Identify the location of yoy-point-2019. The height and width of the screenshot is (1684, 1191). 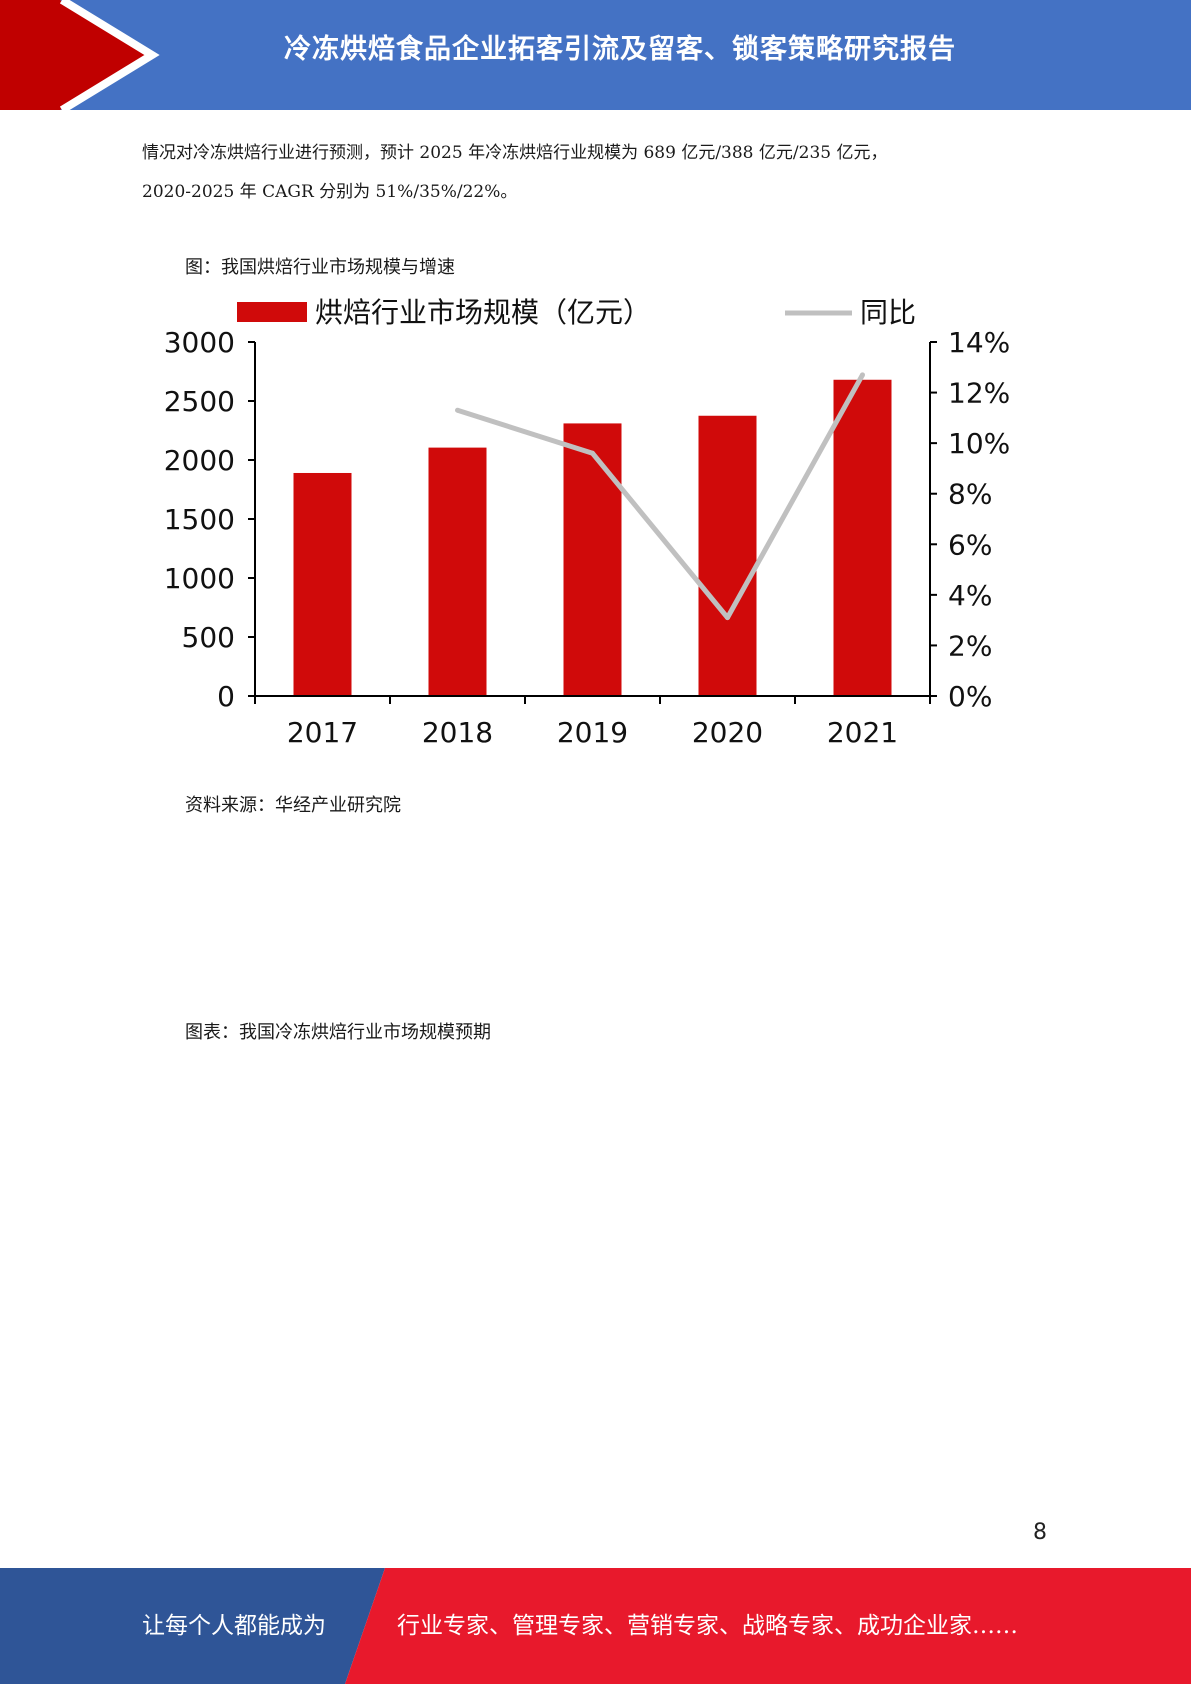
(592, 453).